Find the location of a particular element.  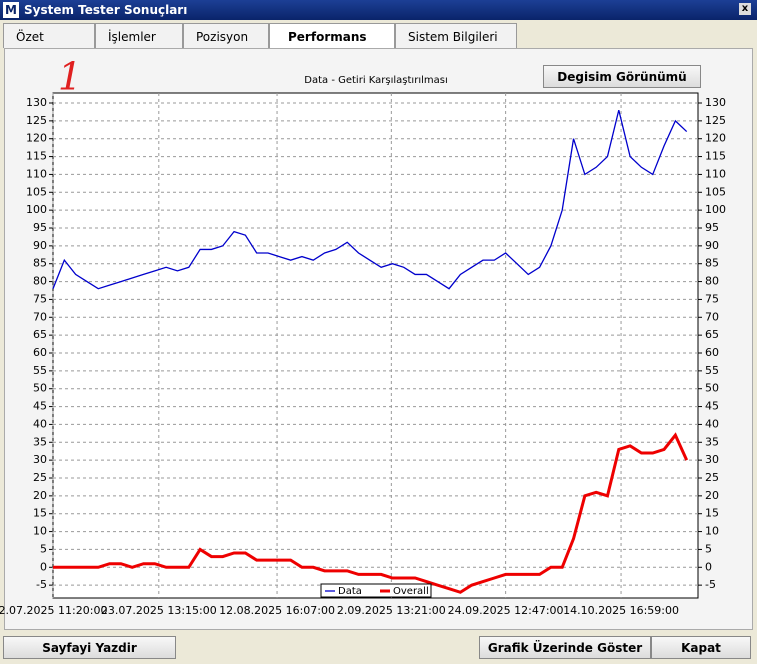

y2-tick-label: 85 is located at coordinates (712, 263).